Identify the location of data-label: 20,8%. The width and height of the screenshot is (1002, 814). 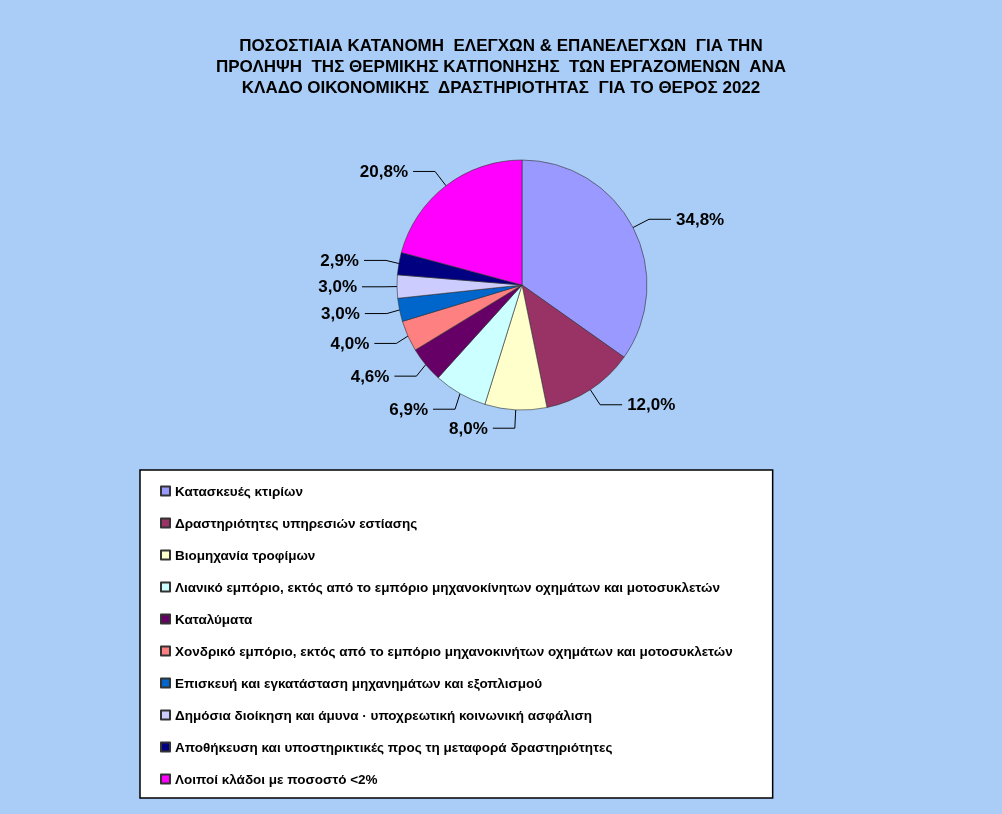
(384, 171).